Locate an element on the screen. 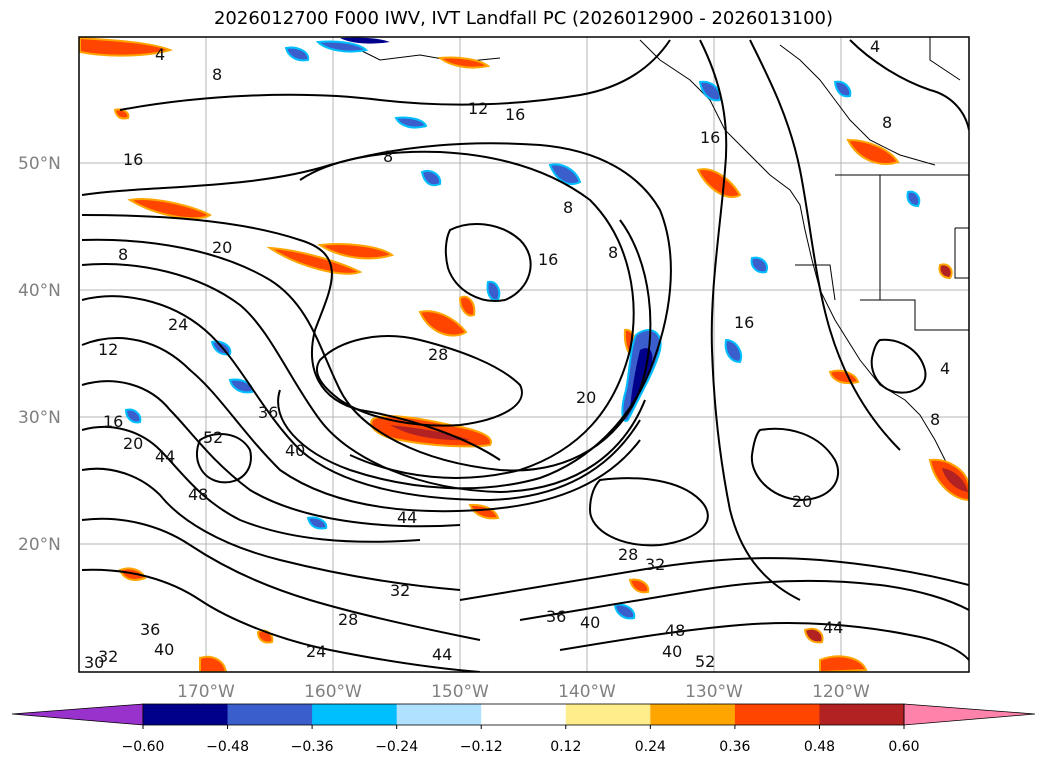 The image size is (1047, 765). colorbar-tick-label: −0.36 is located at coordinates (312, 747).